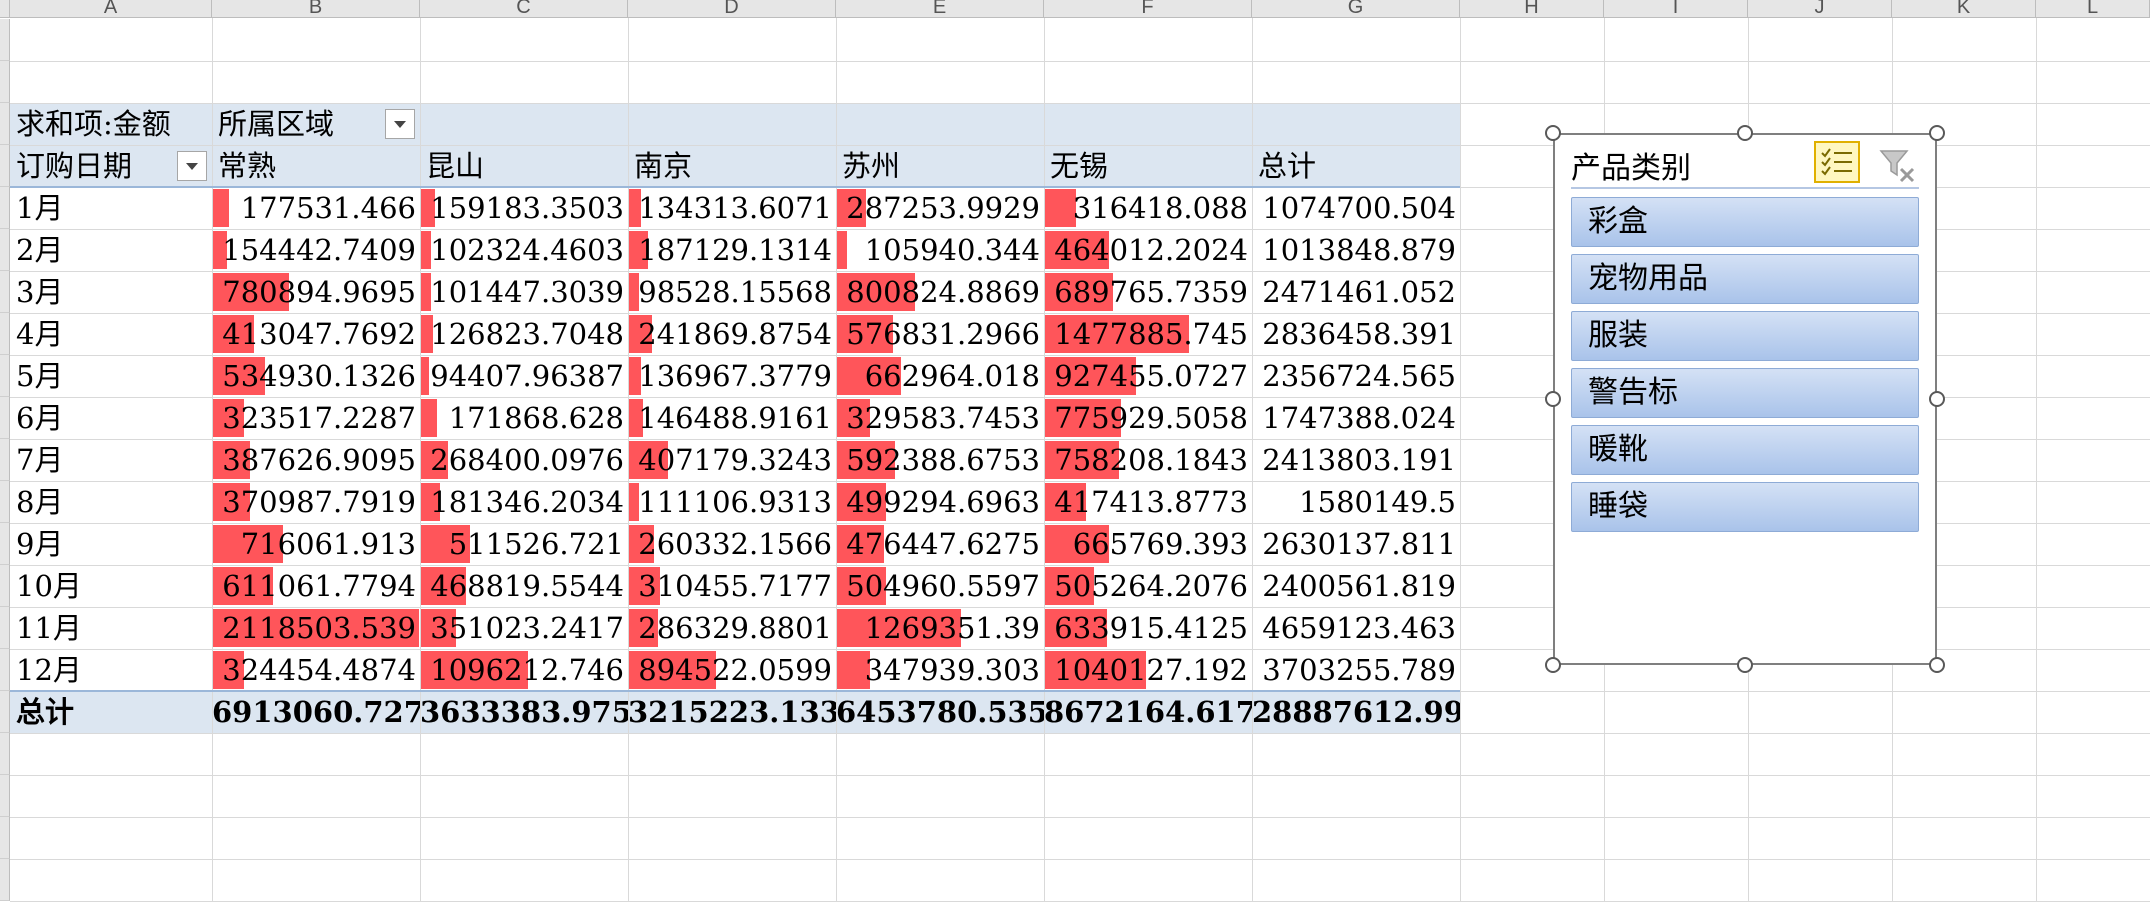  I want to click on pivot-value-cell: 286329.8801, so click(735, 628).